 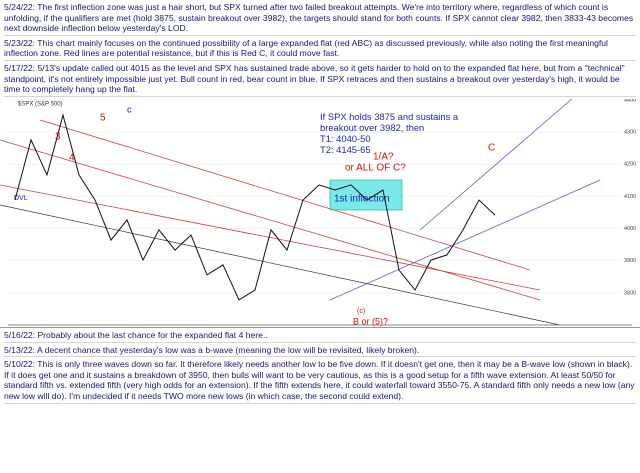 I want to click on annotation: 1st inflection, so click(x=362, y=199).